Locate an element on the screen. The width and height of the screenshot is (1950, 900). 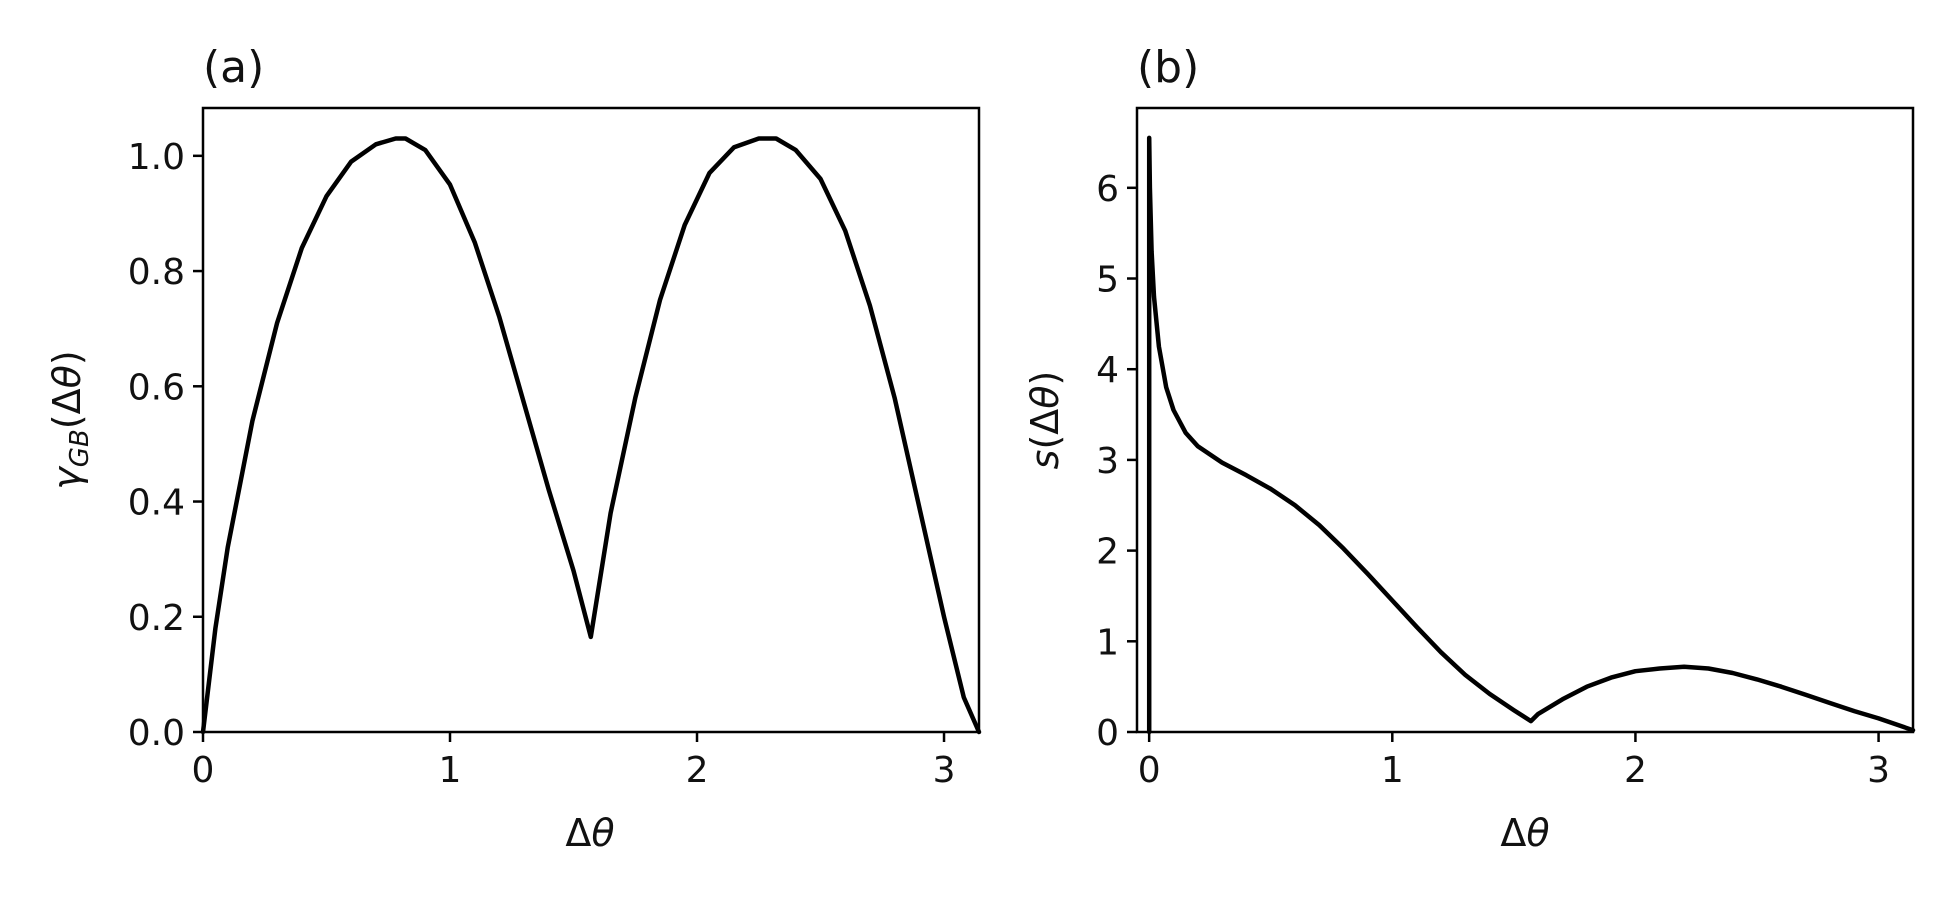
panel-a-xtick-label: 0 is located at coordinates (203, 770).